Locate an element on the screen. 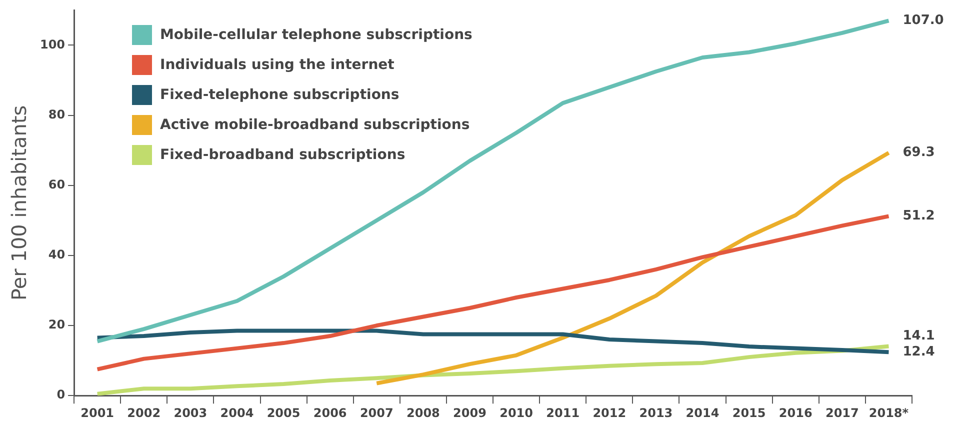 The image size is (972, 424). x-tick-label: 2004 is located at coordinates (237, 413).